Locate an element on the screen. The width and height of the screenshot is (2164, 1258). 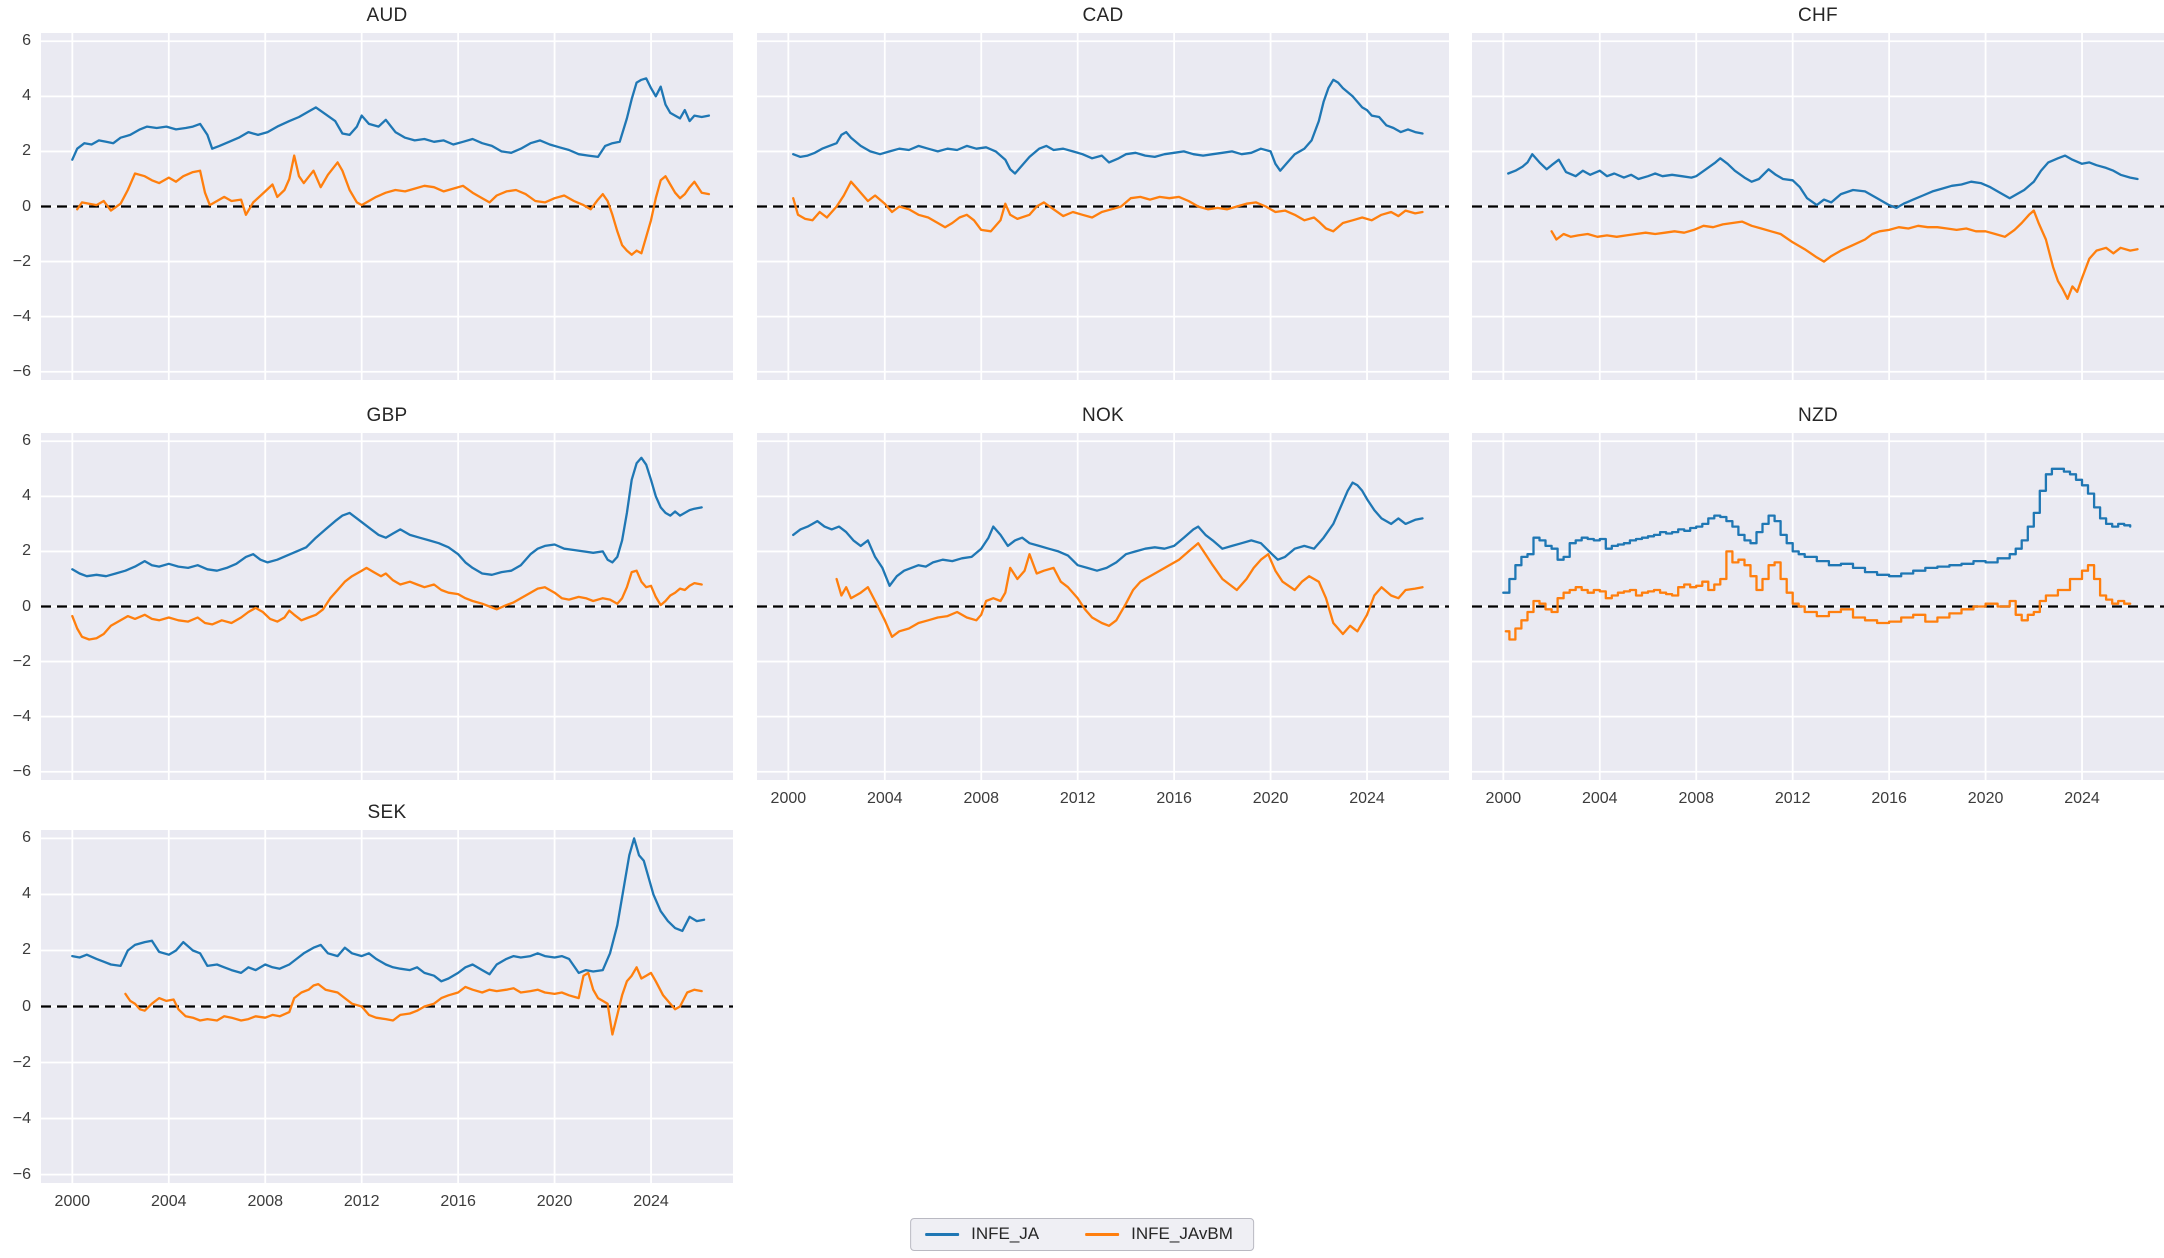
panel-cad is located at coordinates (1103, 206).